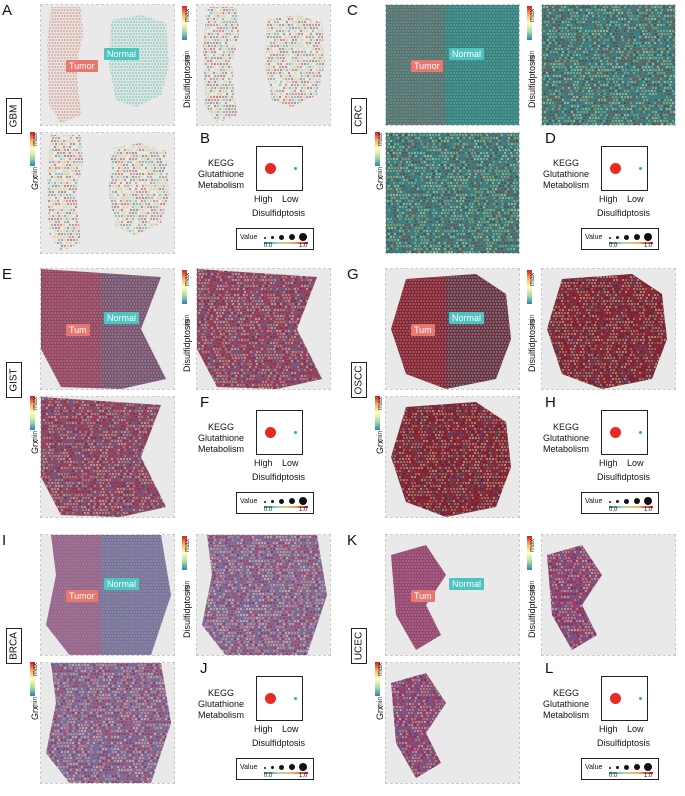 The image size is (685, 796). I want to click on cancer-type-label: GBM, so click(14, 116).